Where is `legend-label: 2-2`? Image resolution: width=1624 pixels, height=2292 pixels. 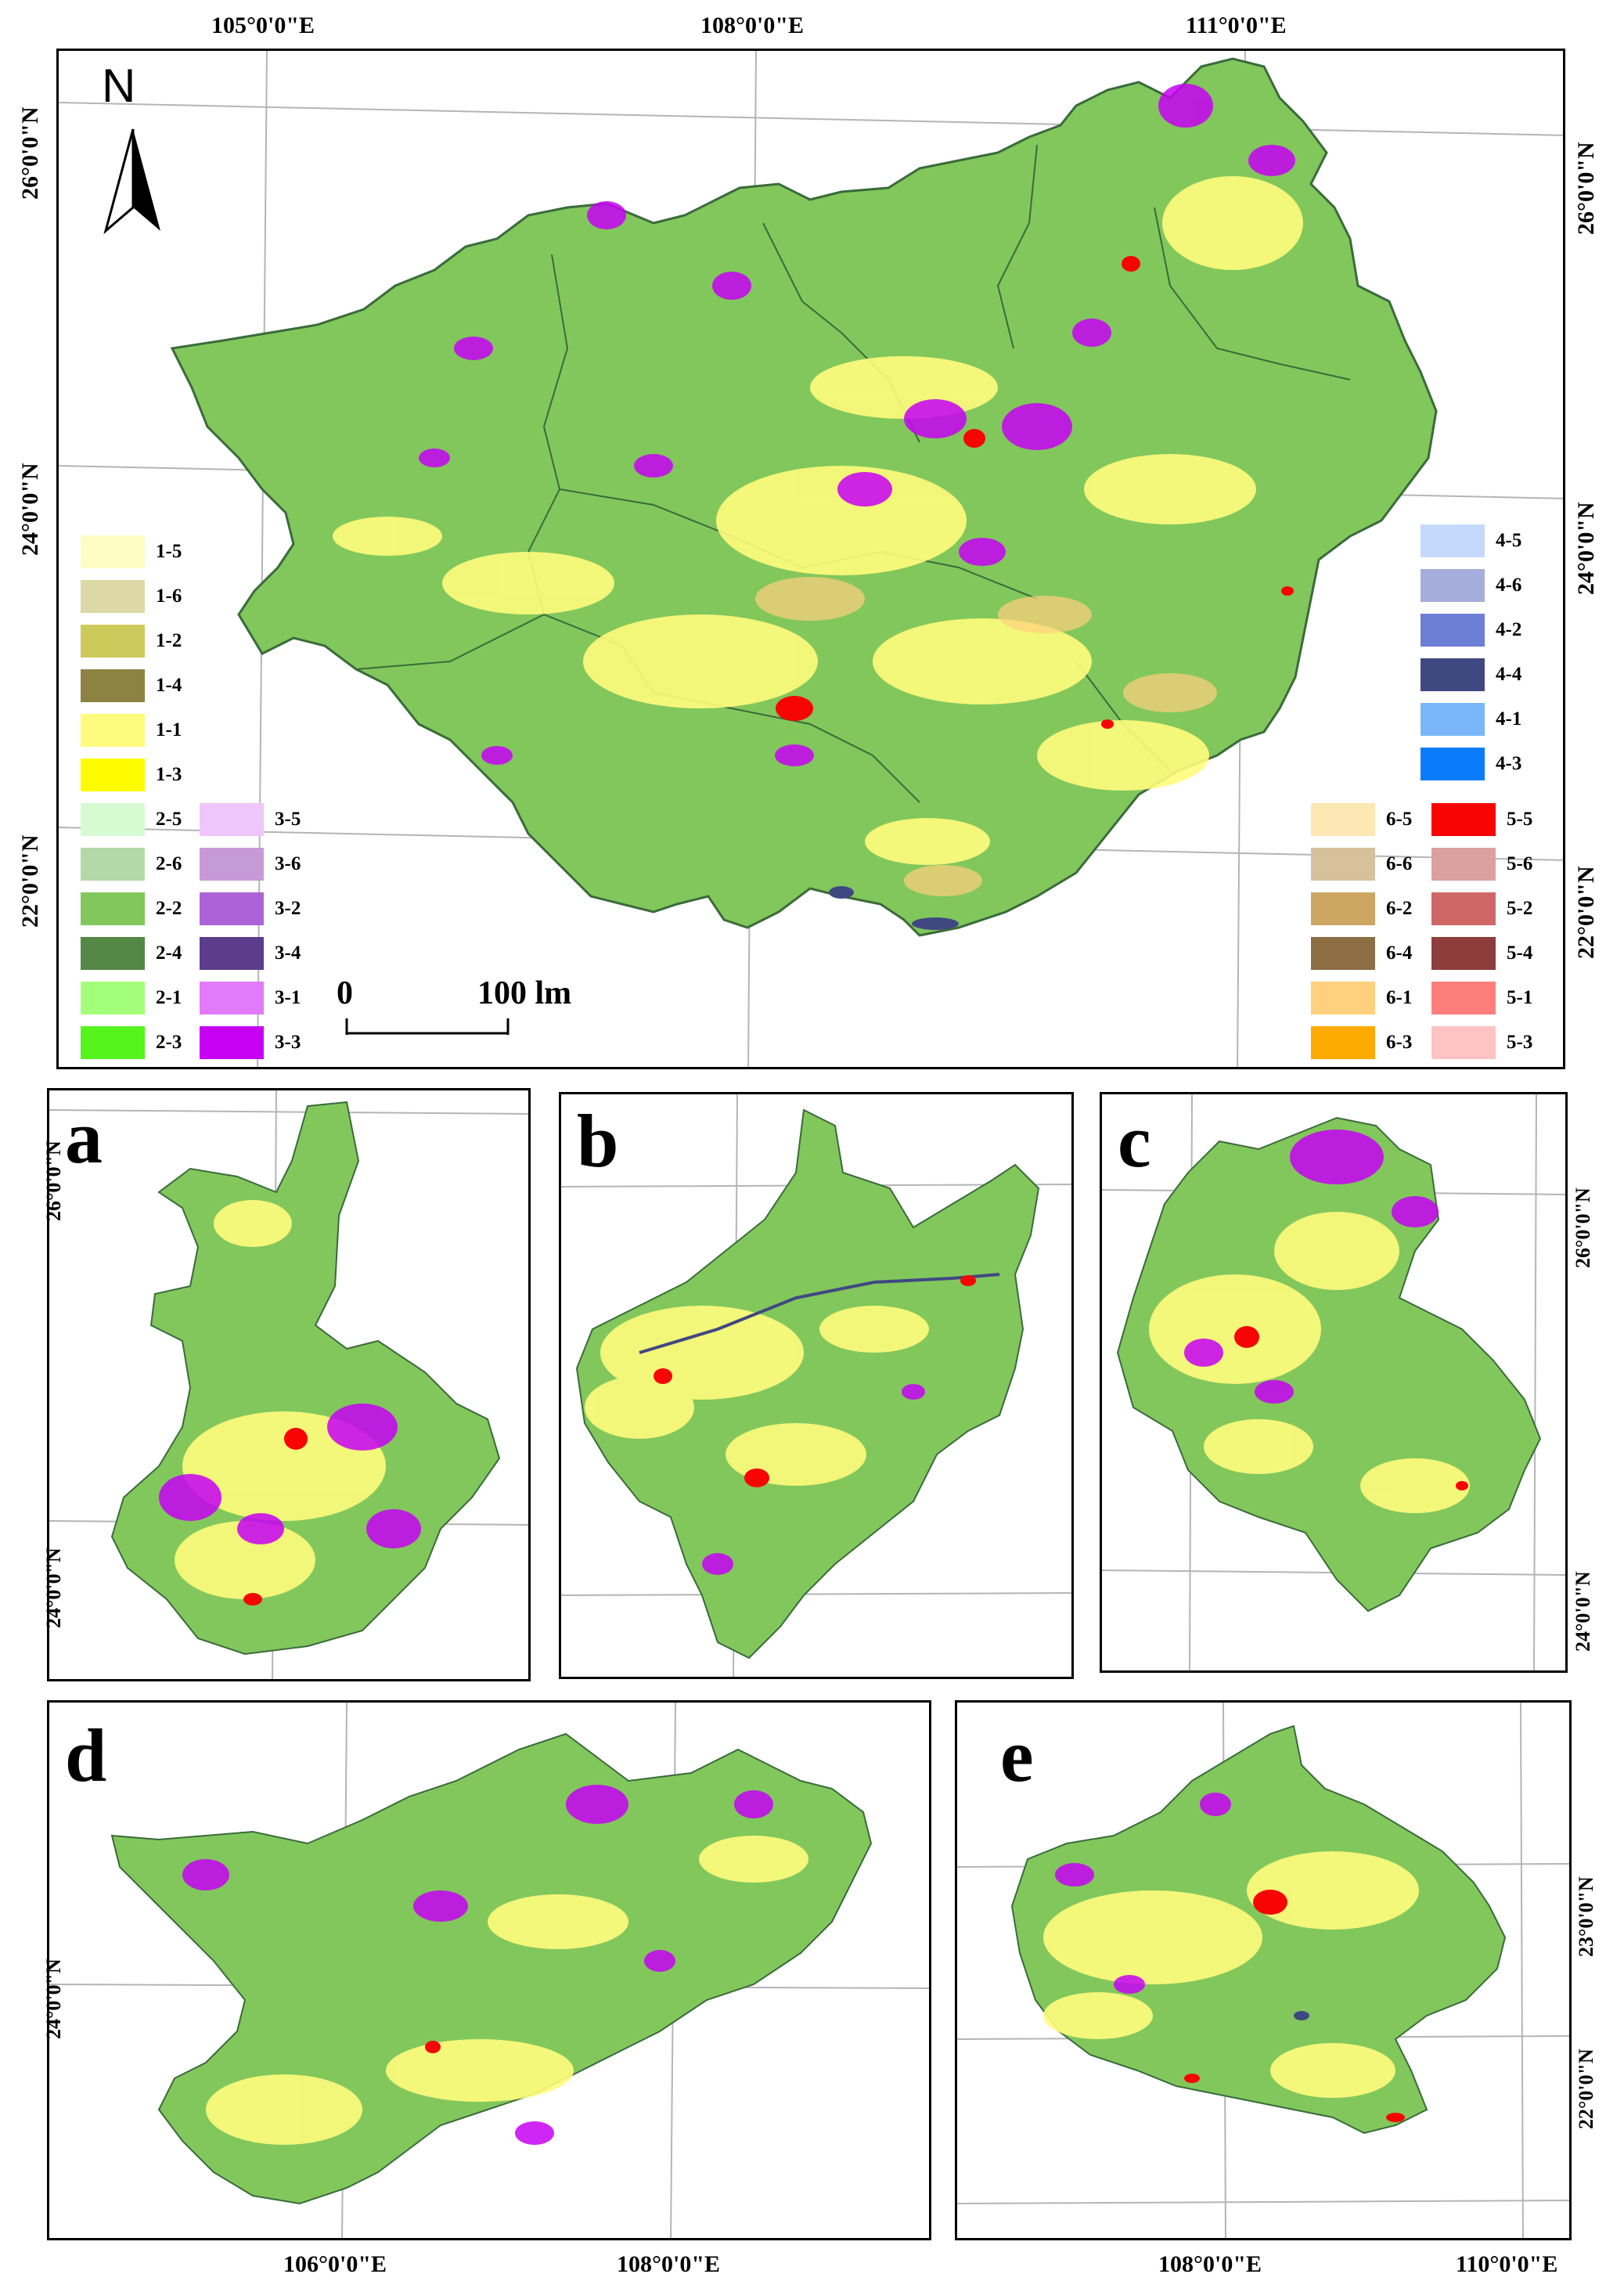
legend-label: 2-2 is located at coordinates (169, 908).